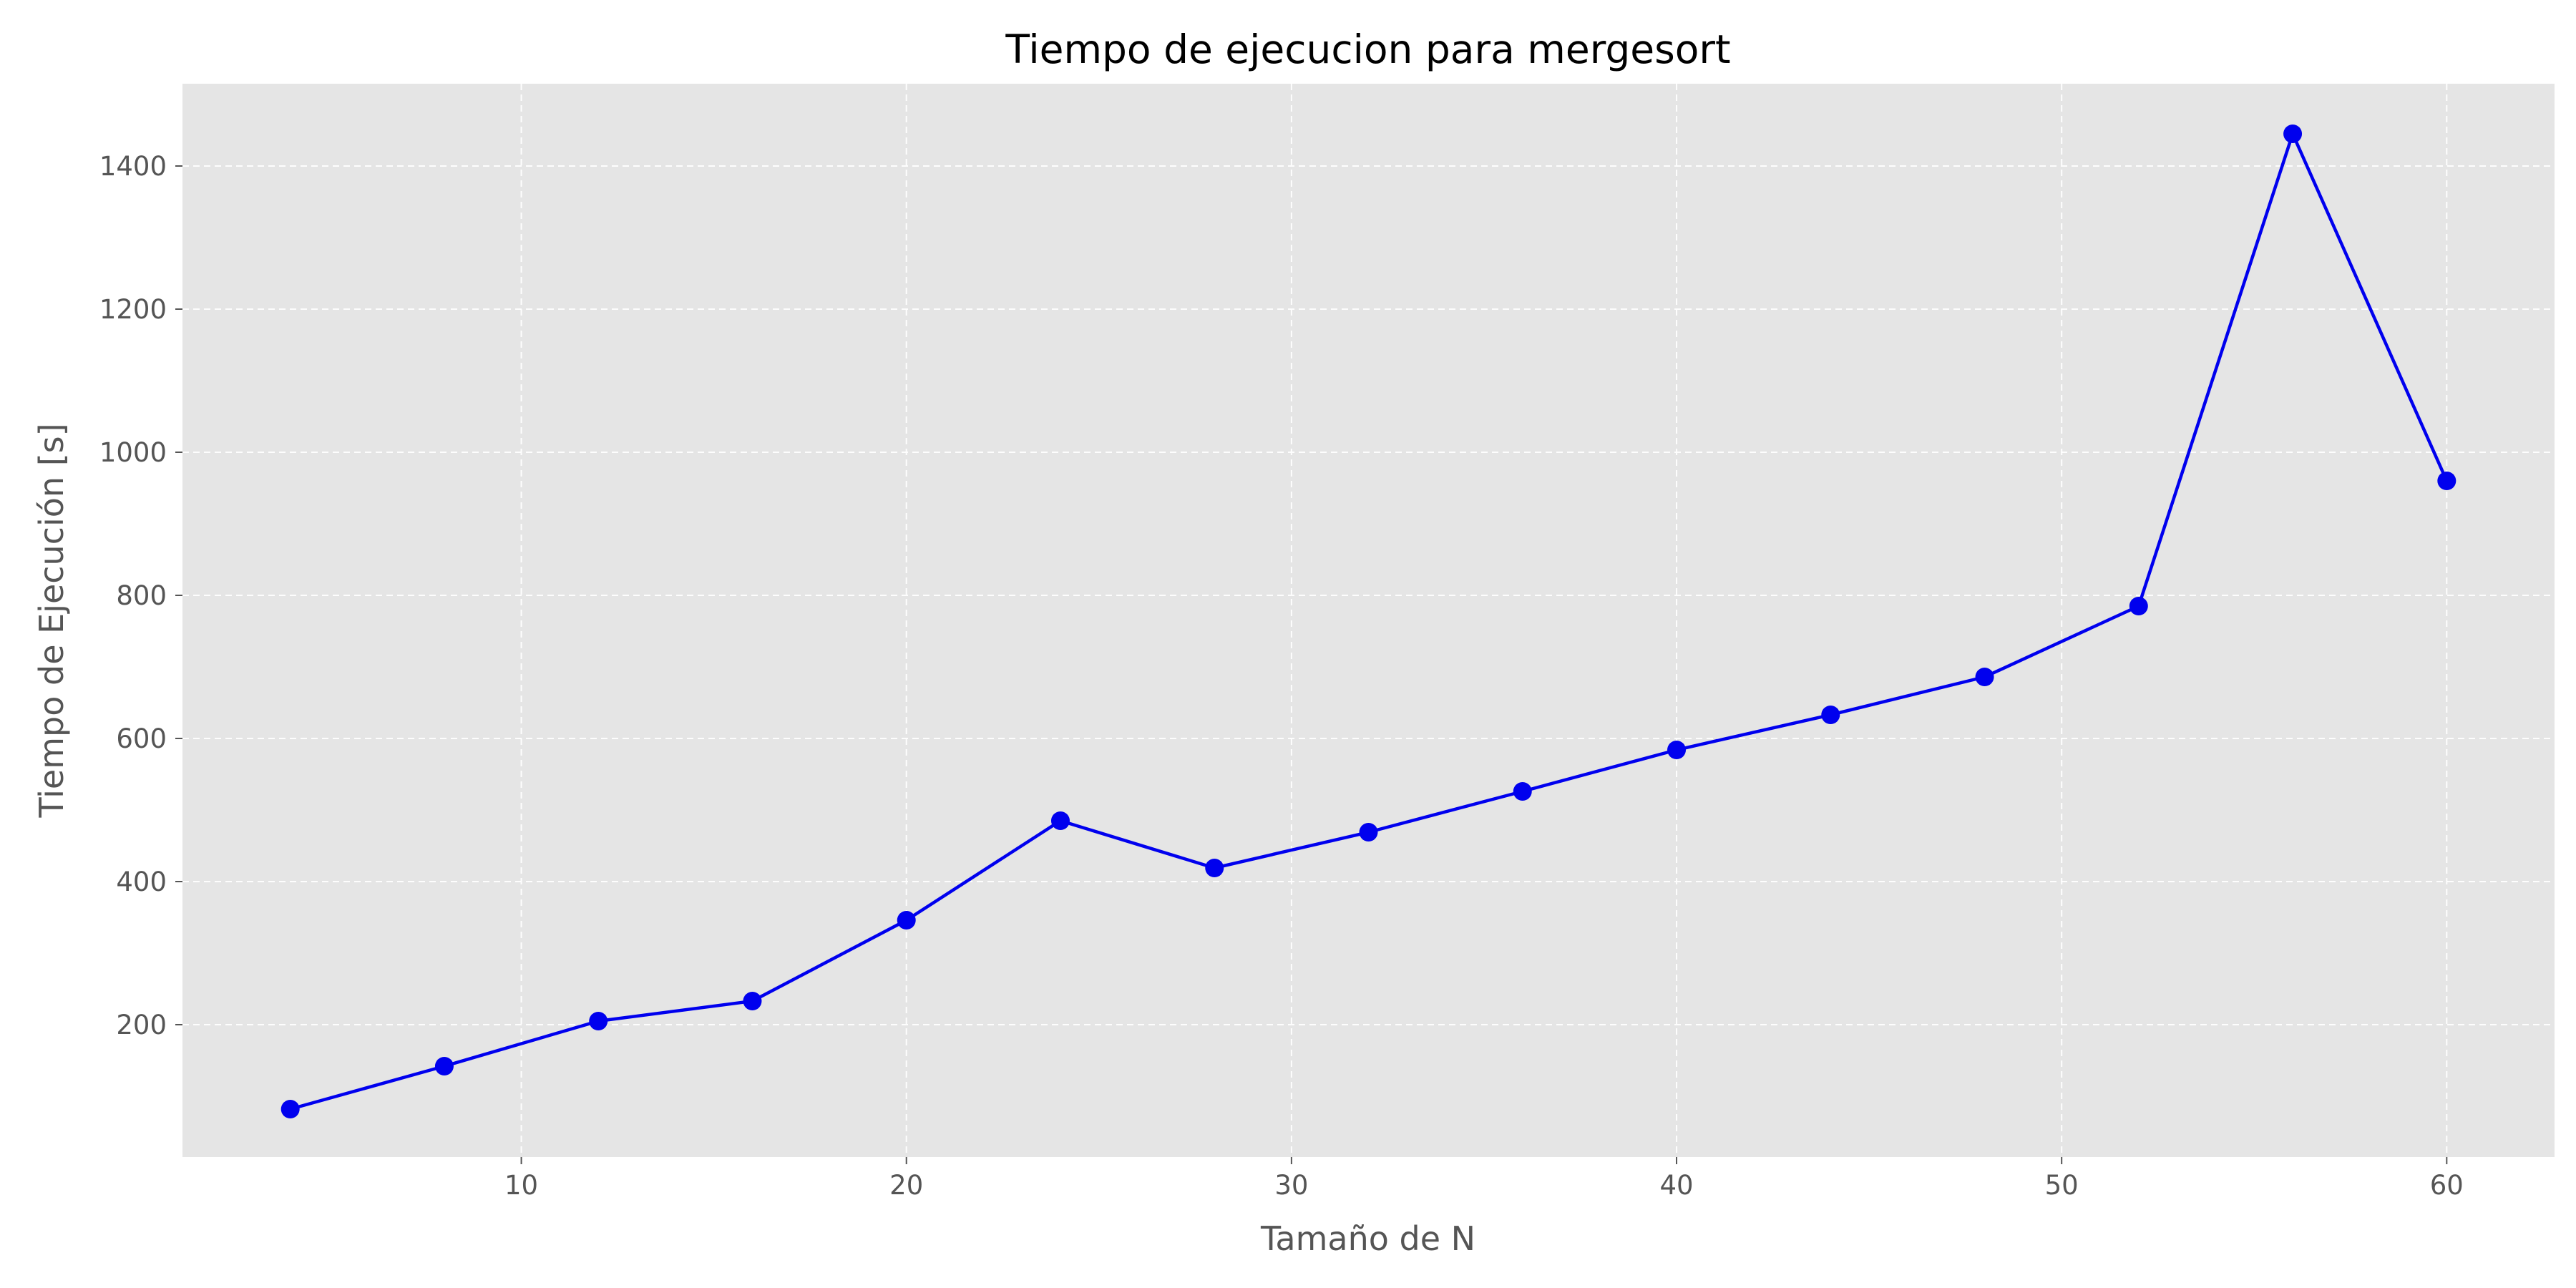  What do you see at coordinates (51, 620) in the screenshot?
I see `y-axis-label: Tiempo de Ejecución [s]` at bounding box center [51, 620].